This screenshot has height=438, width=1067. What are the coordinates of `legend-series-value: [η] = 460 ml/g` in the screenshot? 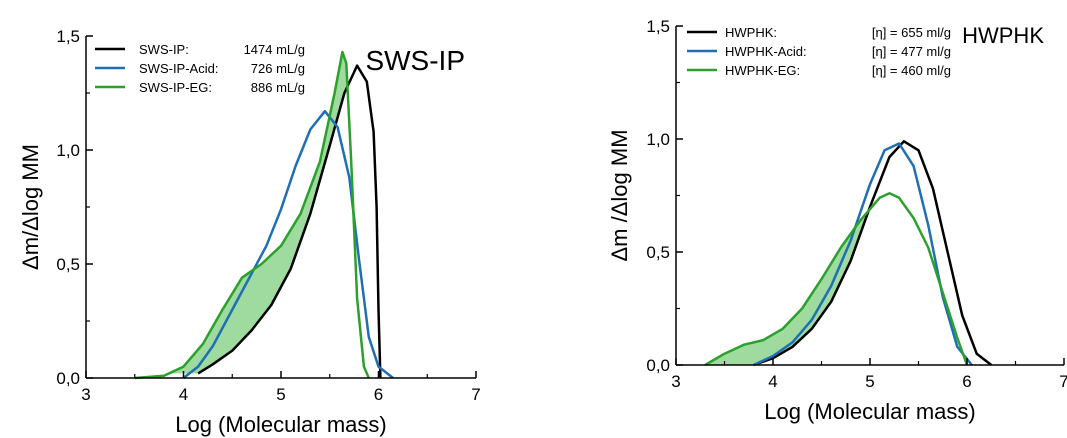 It's located at (911, 70).